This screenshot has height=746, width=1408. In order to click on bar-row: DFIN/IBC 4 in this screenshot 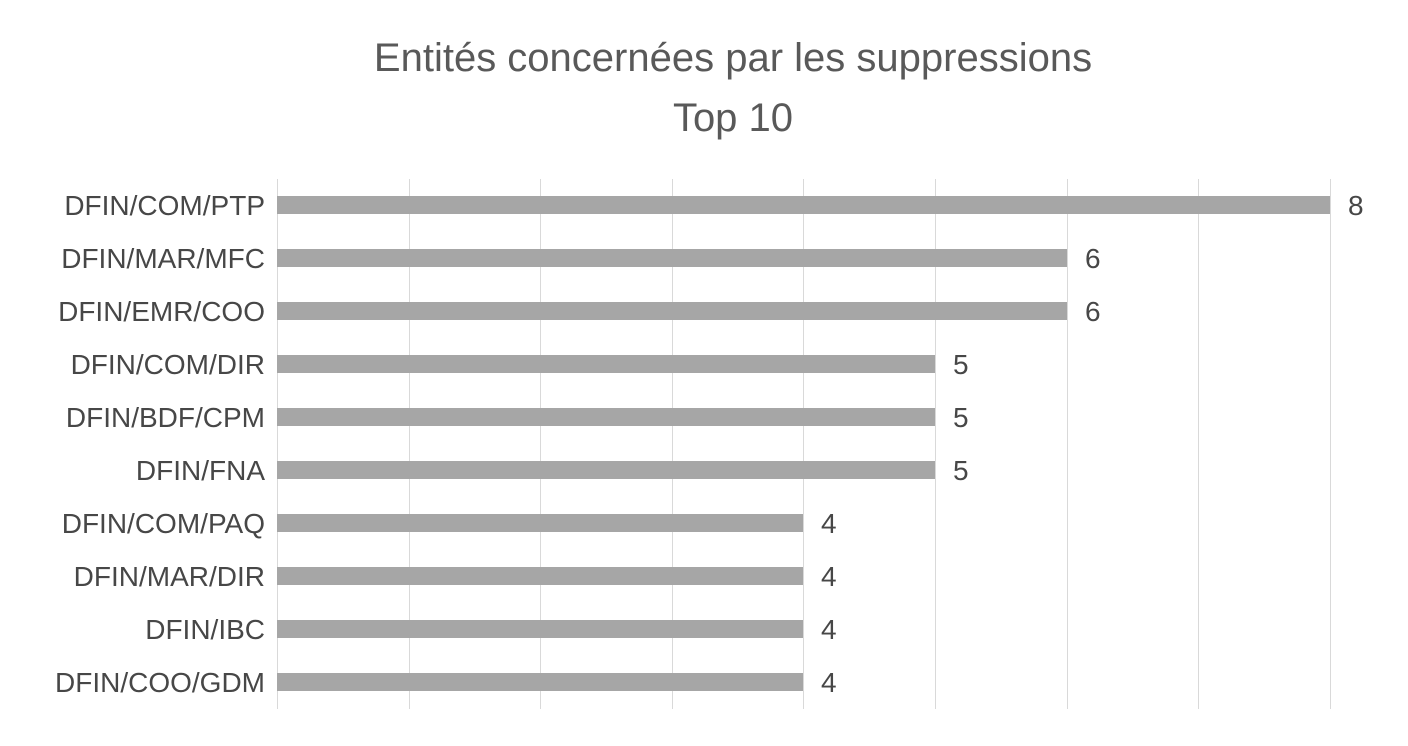, I will do `click(737, 629)`.